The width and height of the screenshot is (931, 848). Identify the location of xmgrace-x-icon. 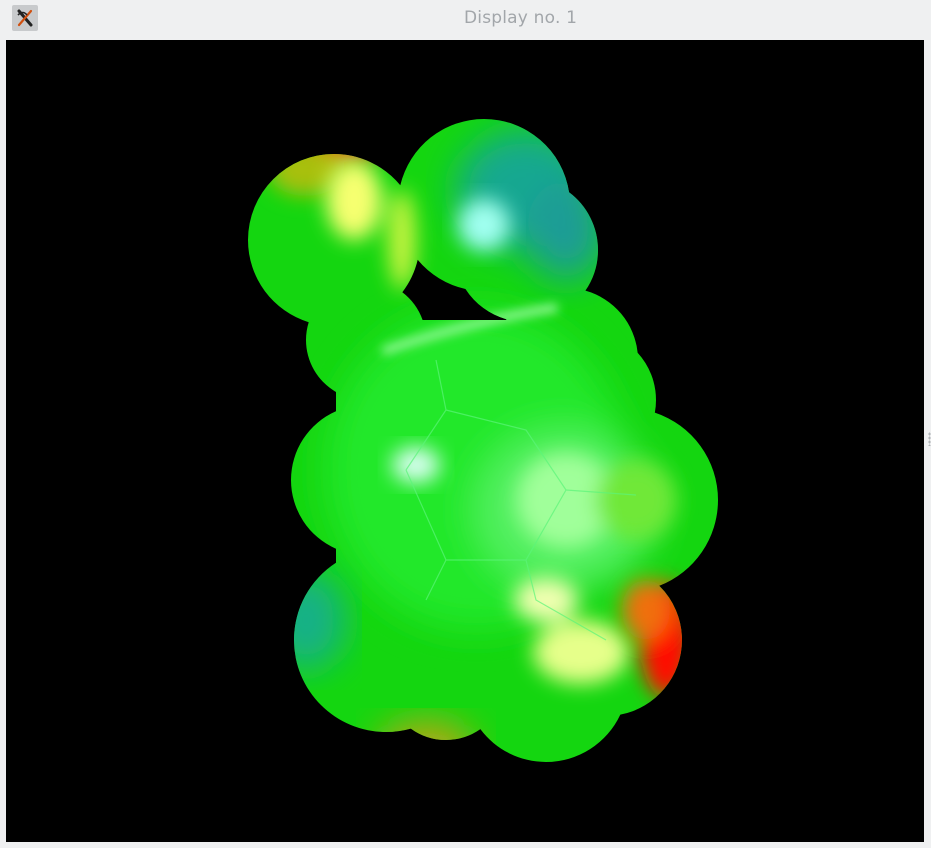
(25, 18).